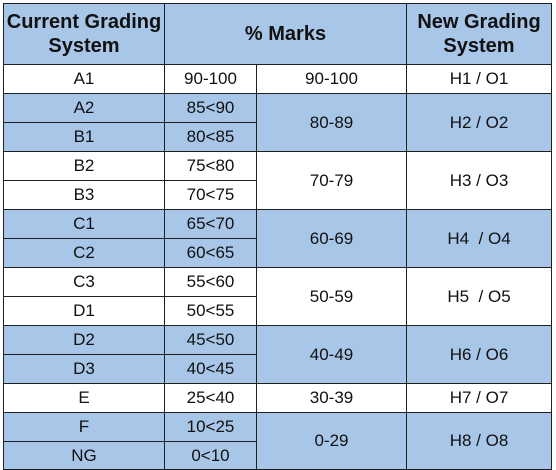 This screenshot has width=556, height=470. What do you see at coordinates (479, 122) in the screenshot?
I see `new-grade-cell: H2 / O2` at bounding box center [479, 122].